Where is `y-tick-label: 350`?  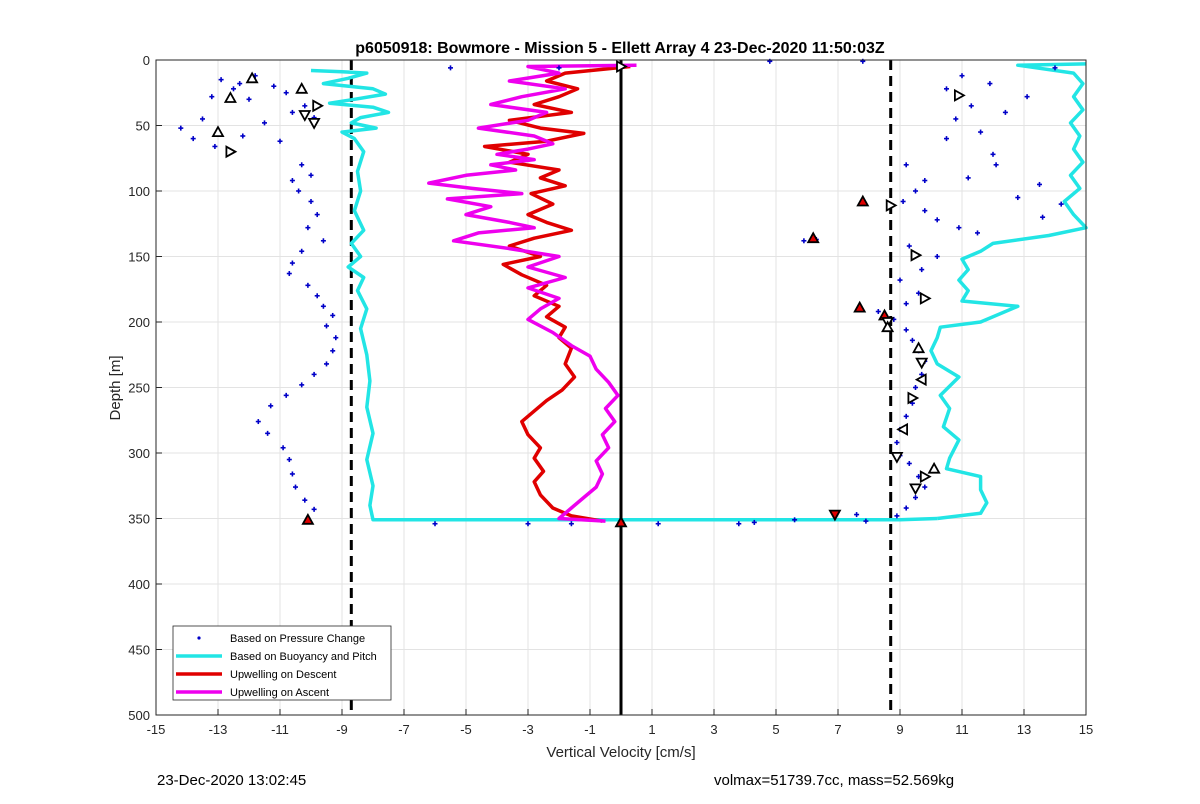 y-tick-label: 350 is located at coordinates (139, 519).